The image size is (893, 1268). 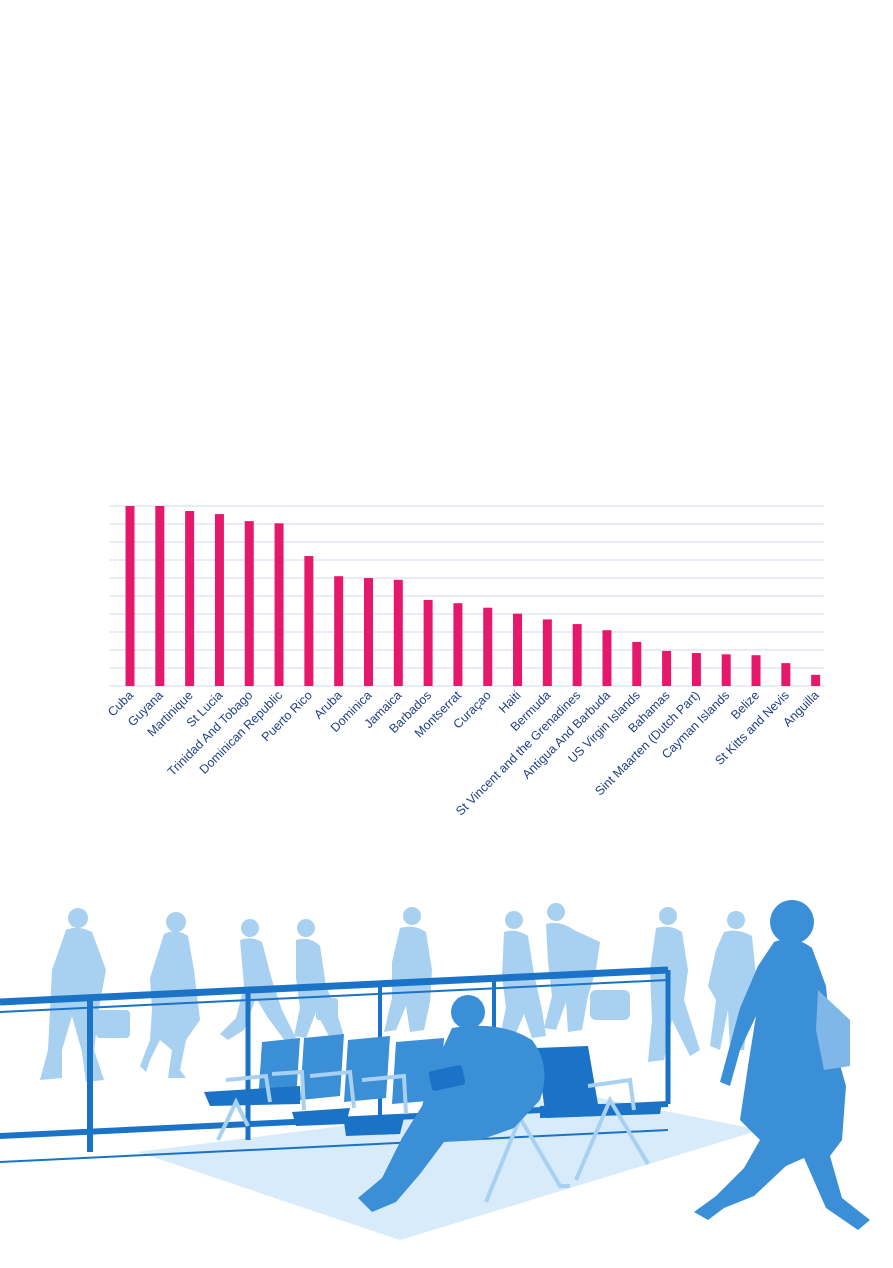 I want to click on bar-st-vincent-and-the-grenadines, so click(x=577, y=655).